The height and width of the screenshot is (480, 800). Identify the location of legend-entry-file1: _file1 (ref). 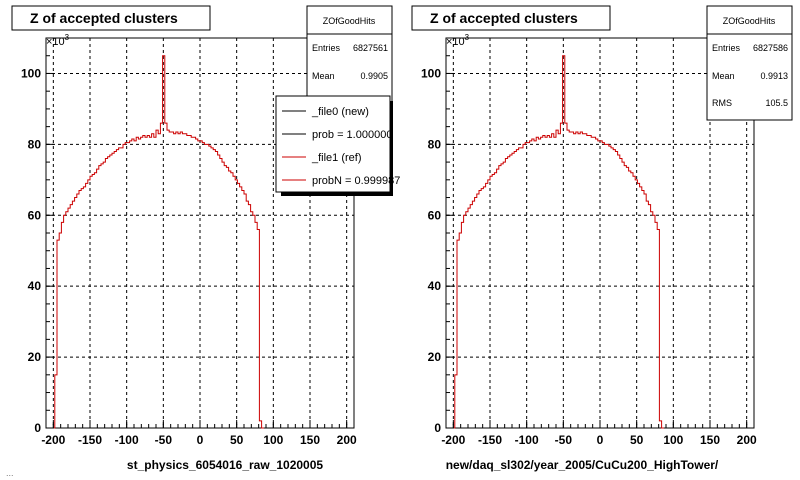
(336, 158).